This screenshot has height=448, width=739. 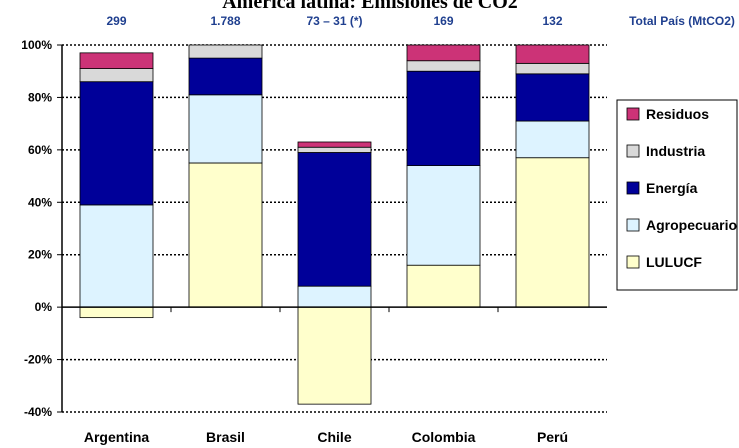 What do you see at coordinates (40, 150) in the screenshot?
I see `y-tick-label: 60%` at bounding box center [40, 150].